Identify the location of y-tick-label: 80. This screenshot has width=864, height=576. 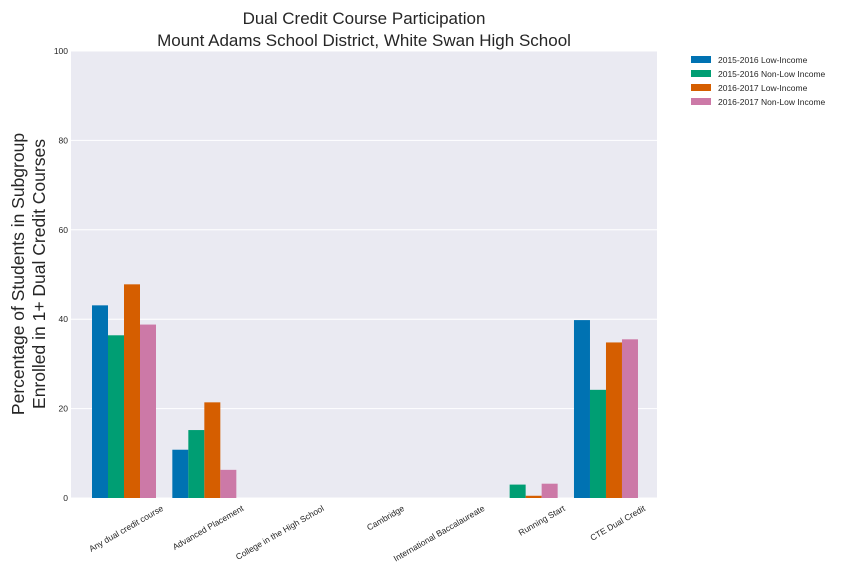
(64, 140).